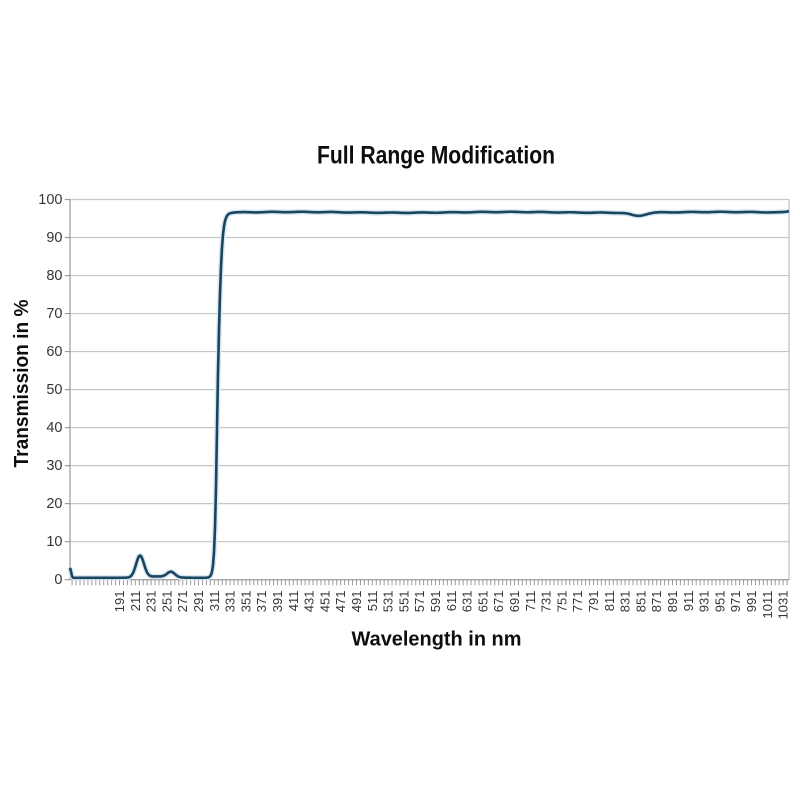 The height and width of the screenshot is (800, 800). Describe the element at coordinates (546, 602) in the screenshot. I see `svg-text: 731` at that location.